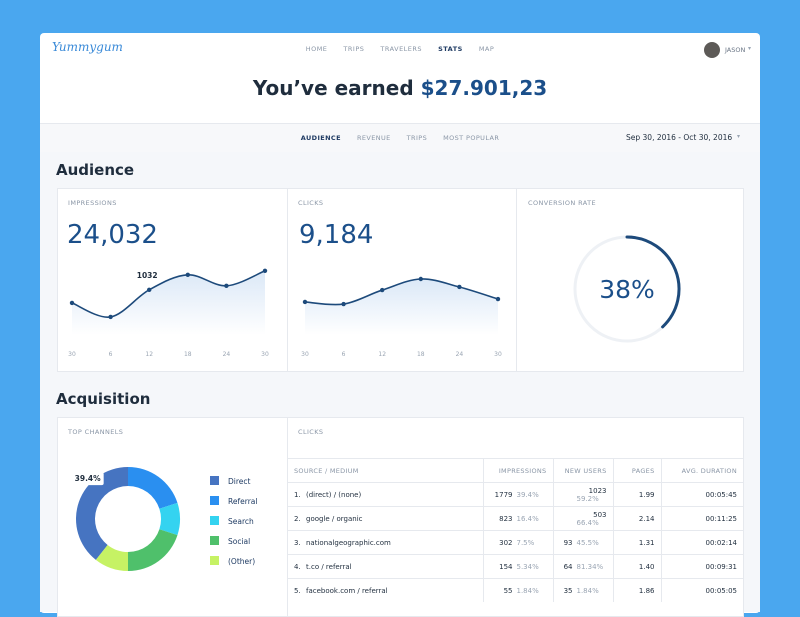  I want to click on percent: 7.5%, so click(525, 542).